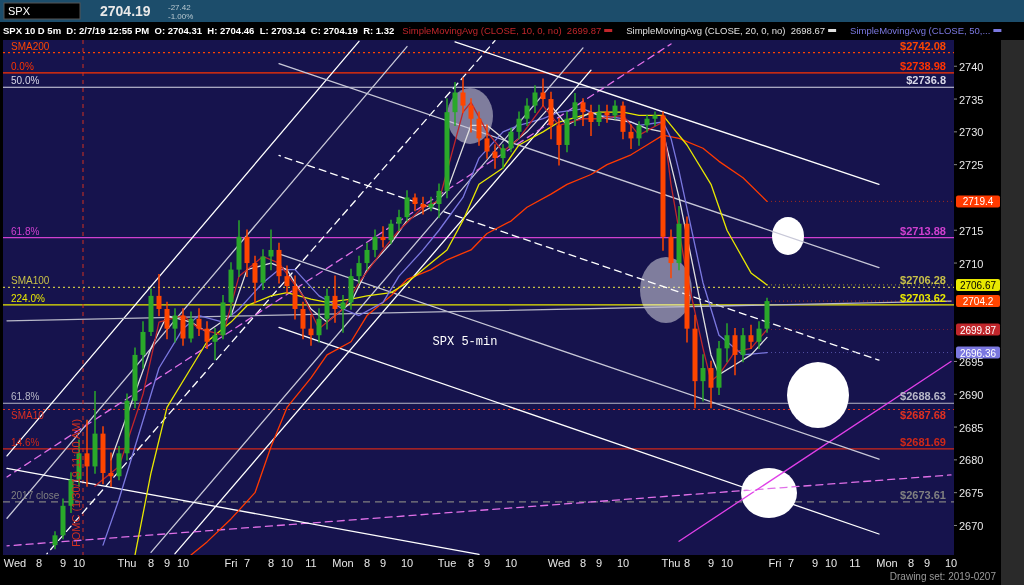  I want to click on text: 2704.2, so click(978, 302).